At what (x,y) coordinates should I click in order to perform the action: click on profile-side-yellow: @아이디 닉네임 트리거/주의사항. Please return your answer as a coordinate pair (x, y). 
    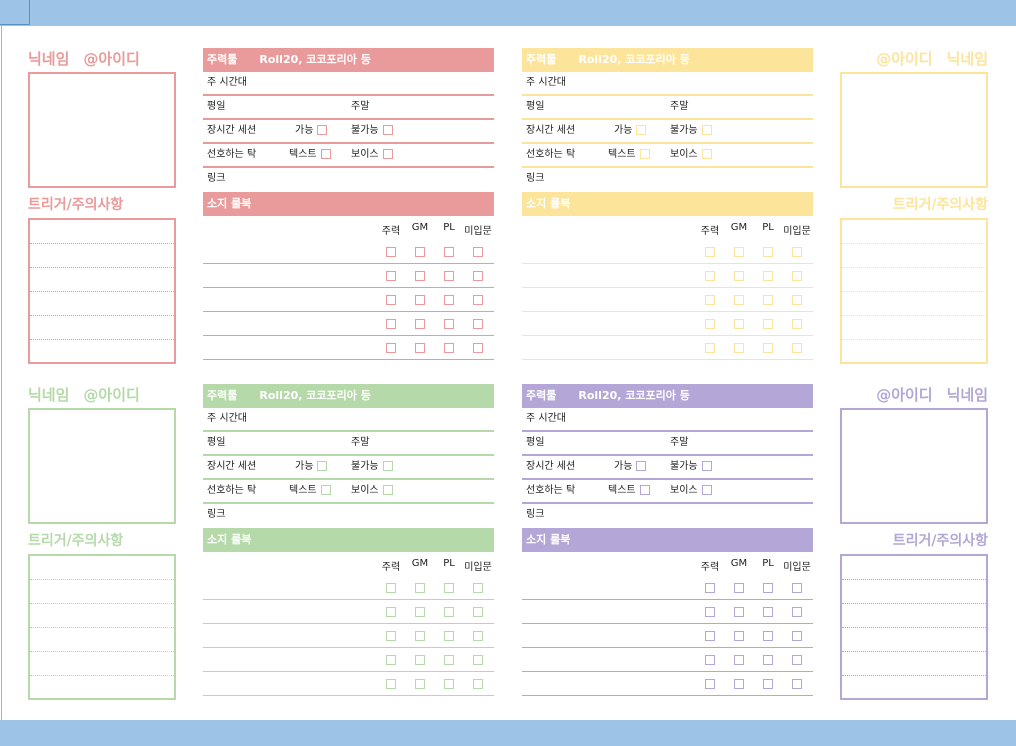
    Looking at the image, I should click on (914, 206).